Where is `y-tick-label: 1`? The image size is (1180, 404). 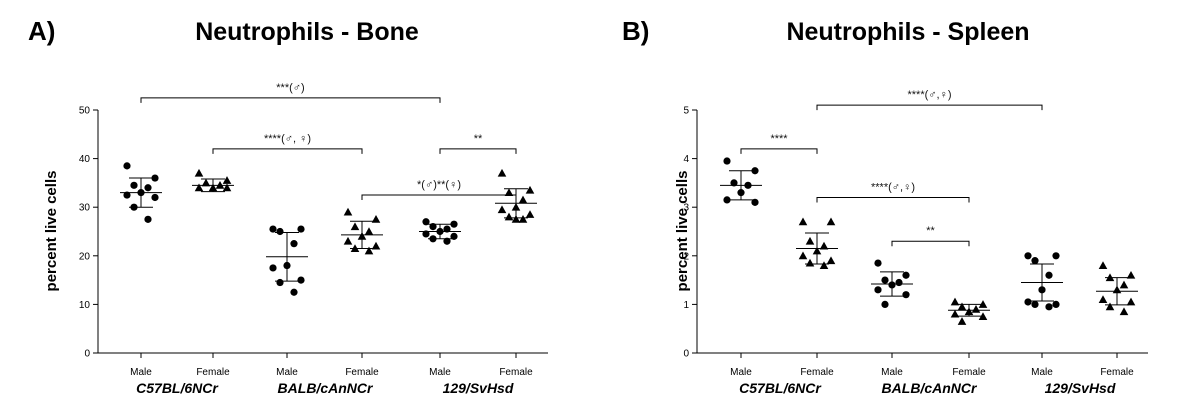
y-tick-label: 1 is located at coordinates (686, 305).